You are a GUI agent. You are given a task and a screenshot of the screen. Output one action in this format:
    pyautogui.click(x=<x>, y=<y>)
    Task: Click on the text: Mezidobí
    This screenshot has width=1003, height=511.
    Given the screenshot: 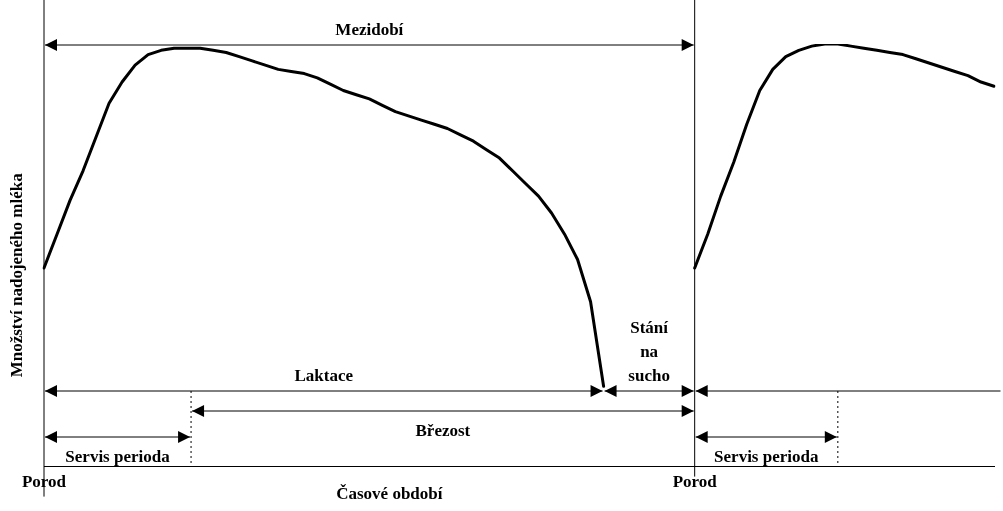 What is the action you would take?
    pyautogui.click(x=369, y=29)
    